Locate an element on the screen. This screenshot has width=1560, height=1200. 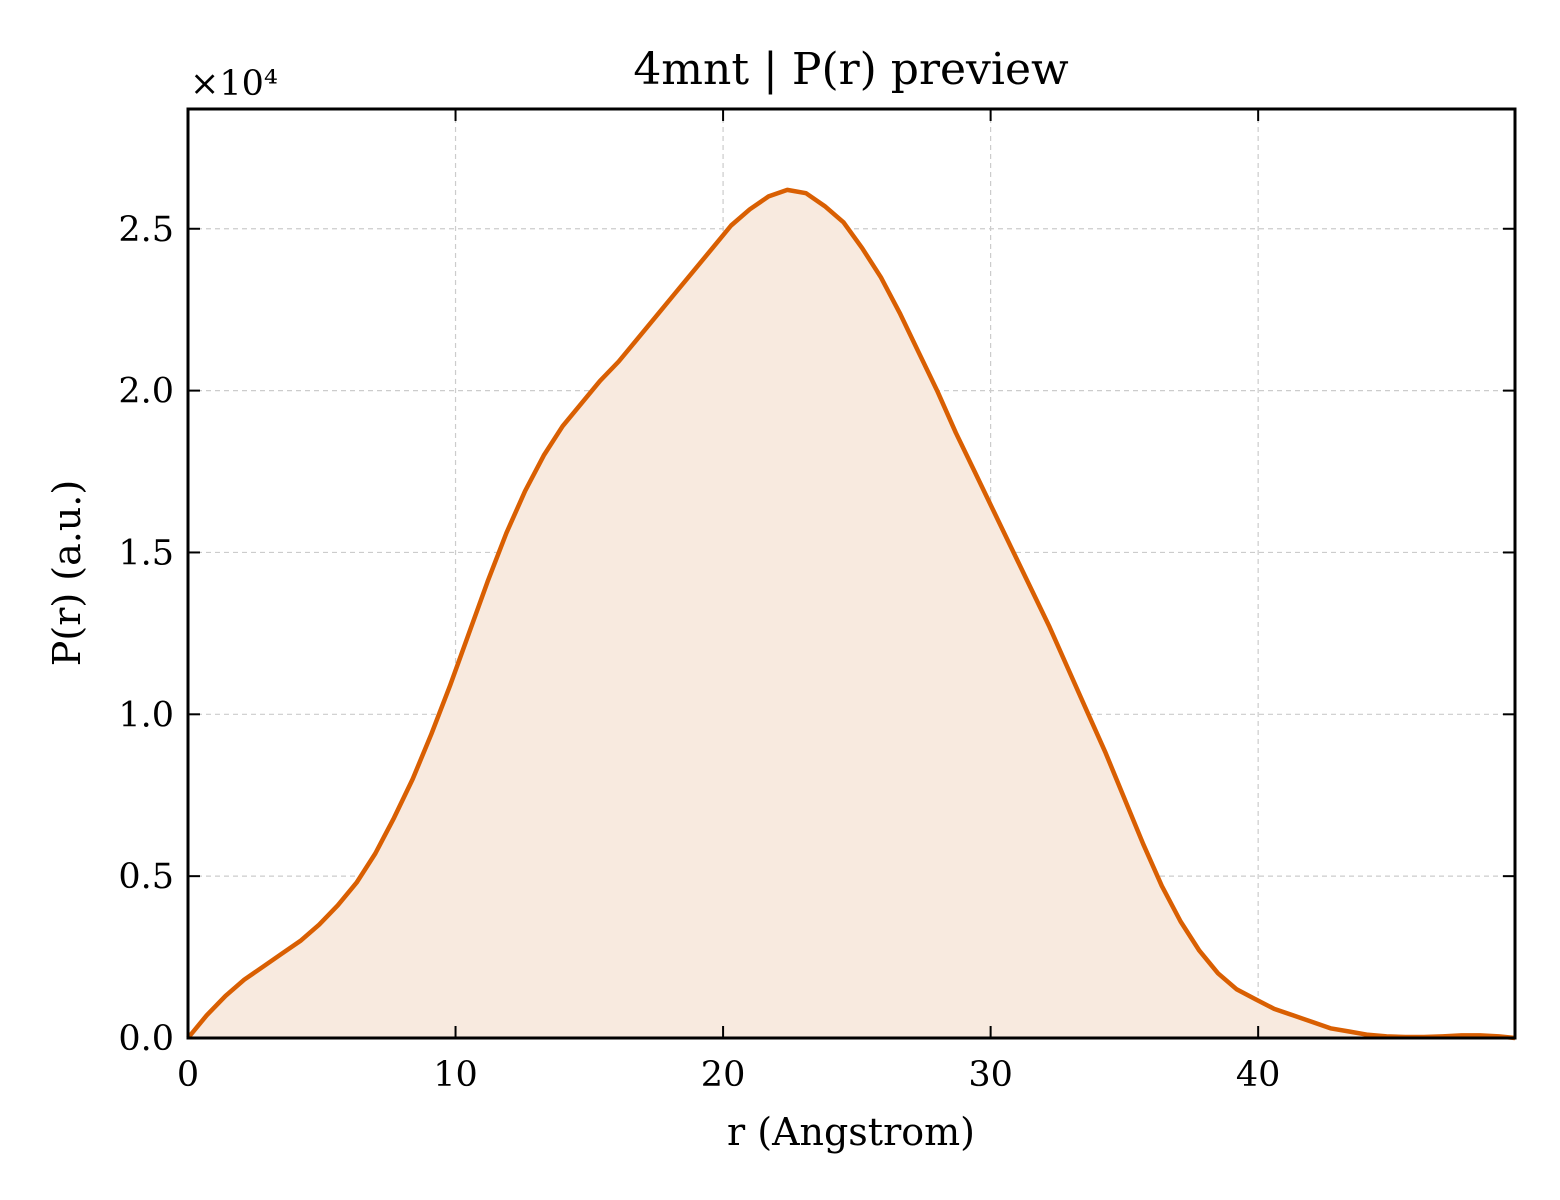
y-tick-label: 0.5 is located at coordinates (146, 877).